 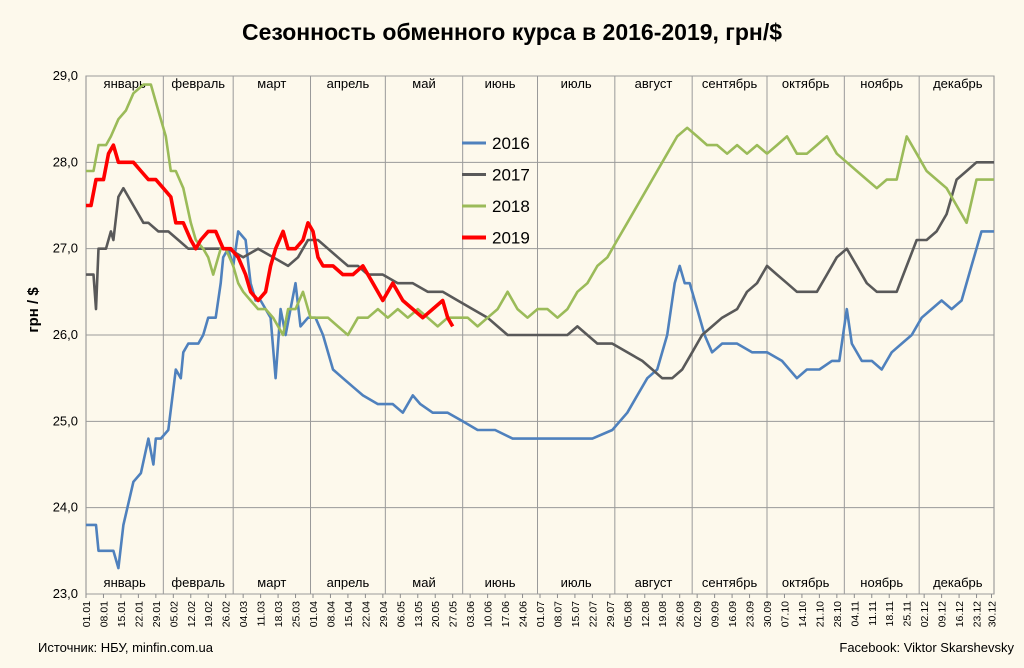 I want to click on x-tick-label: 12.02, so click(x=192, y=614).